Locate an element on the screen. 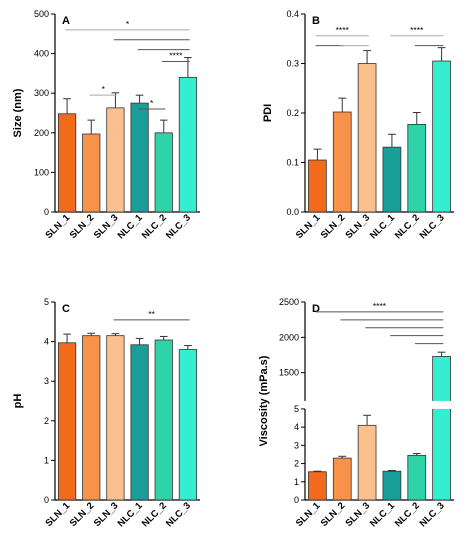  y-tick-label: 1500 is located at coordinates (289, 373).